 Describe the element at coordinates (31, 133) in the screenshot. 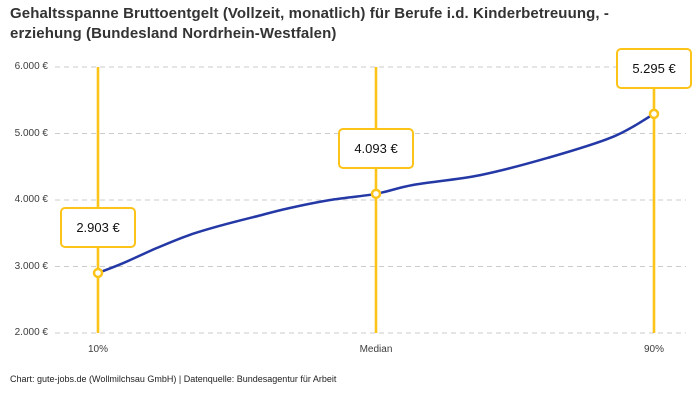

I see `y-tick-label-5000: 5.000 €` at that location.